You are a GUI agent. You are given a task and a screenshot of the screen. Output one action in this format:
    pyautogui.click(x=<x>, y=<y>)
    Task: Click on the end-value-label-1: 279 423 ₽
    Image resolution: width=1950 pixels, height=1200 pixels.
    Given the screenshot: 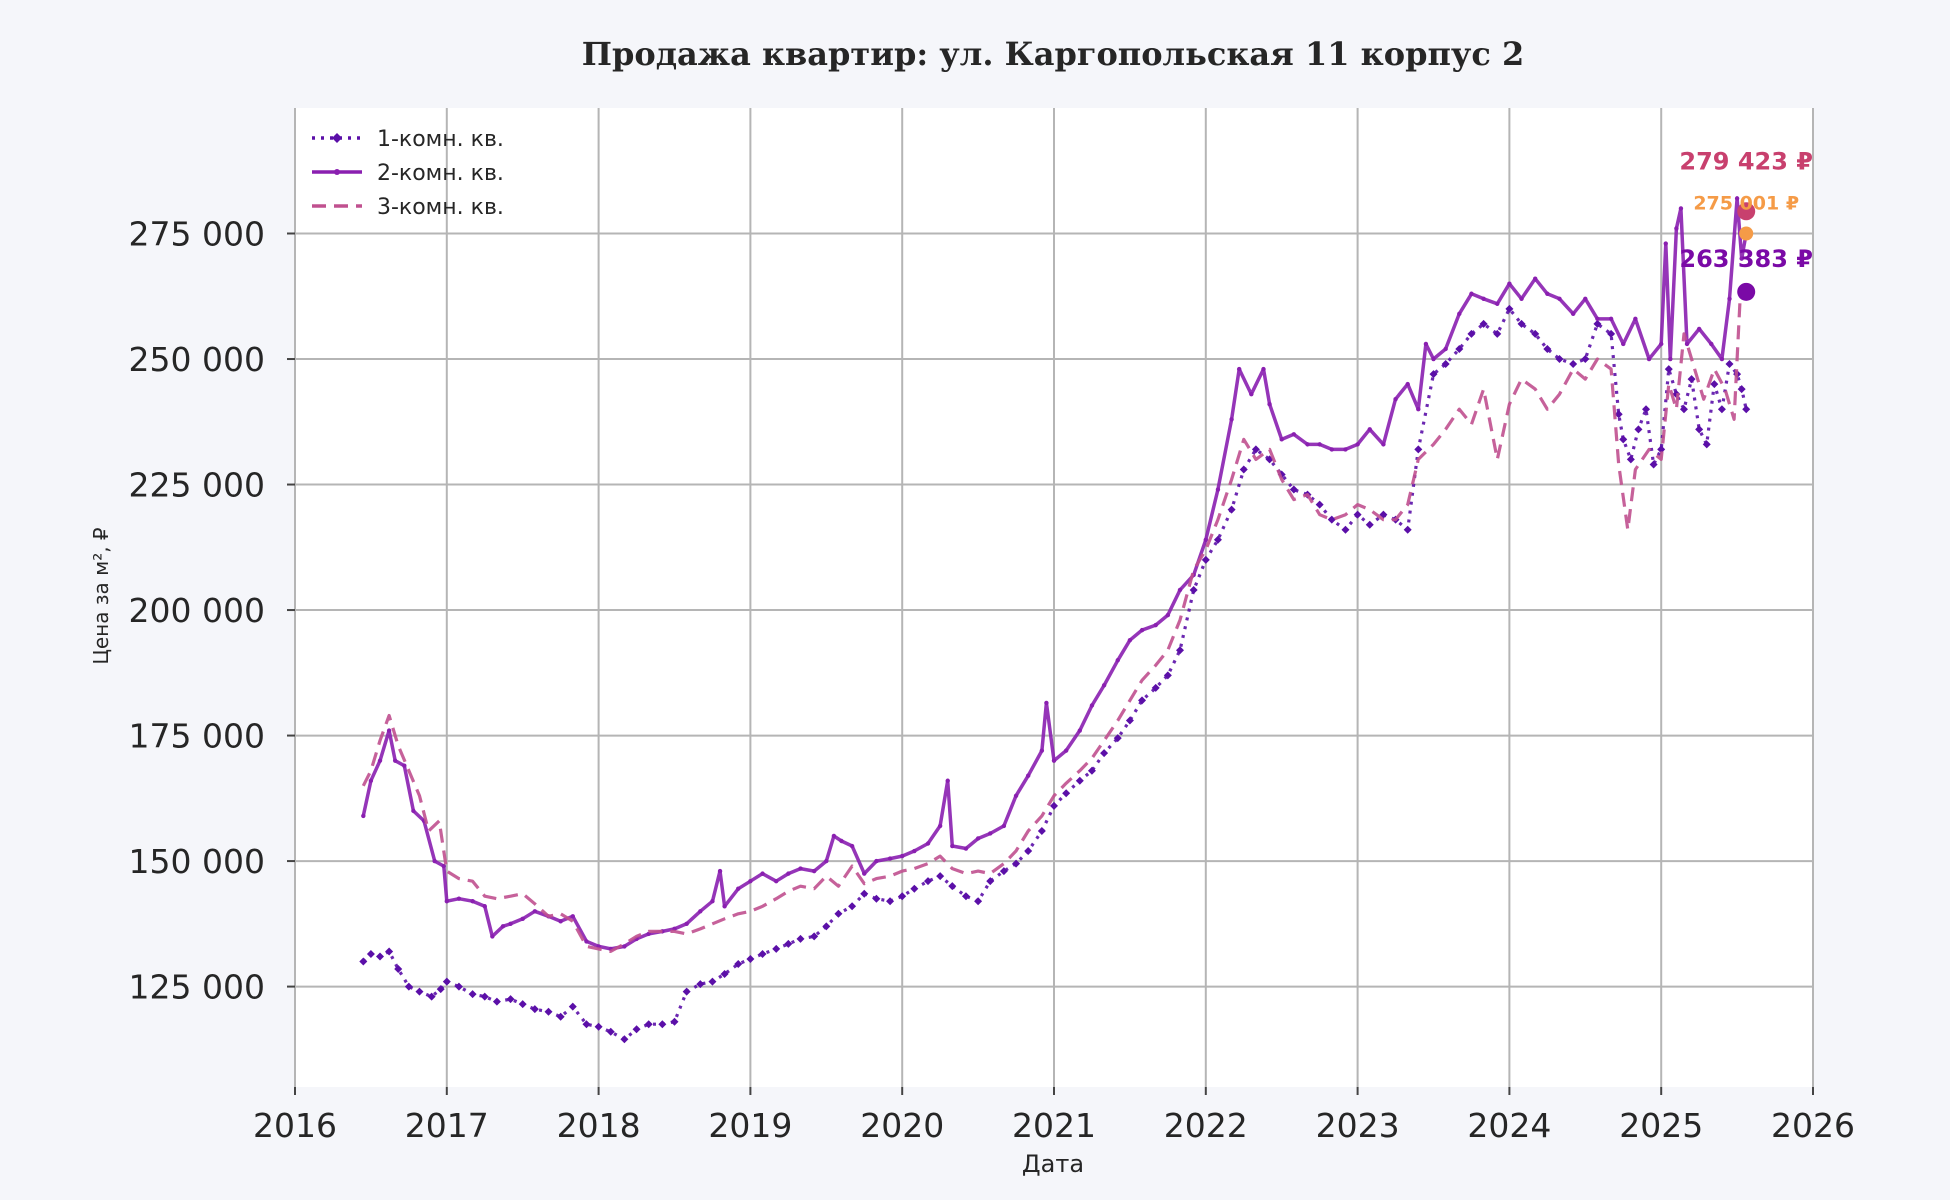 What is the action you would take?
    pyautogui.click(x=1746, y=161)
    